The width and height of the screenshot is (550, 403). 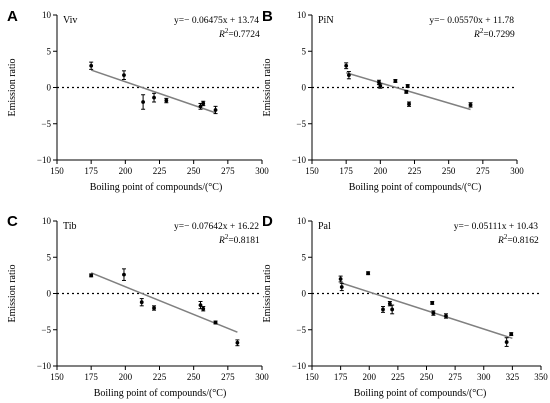 I want to click on x-tick-label: 350, so click(x=541, y=377).